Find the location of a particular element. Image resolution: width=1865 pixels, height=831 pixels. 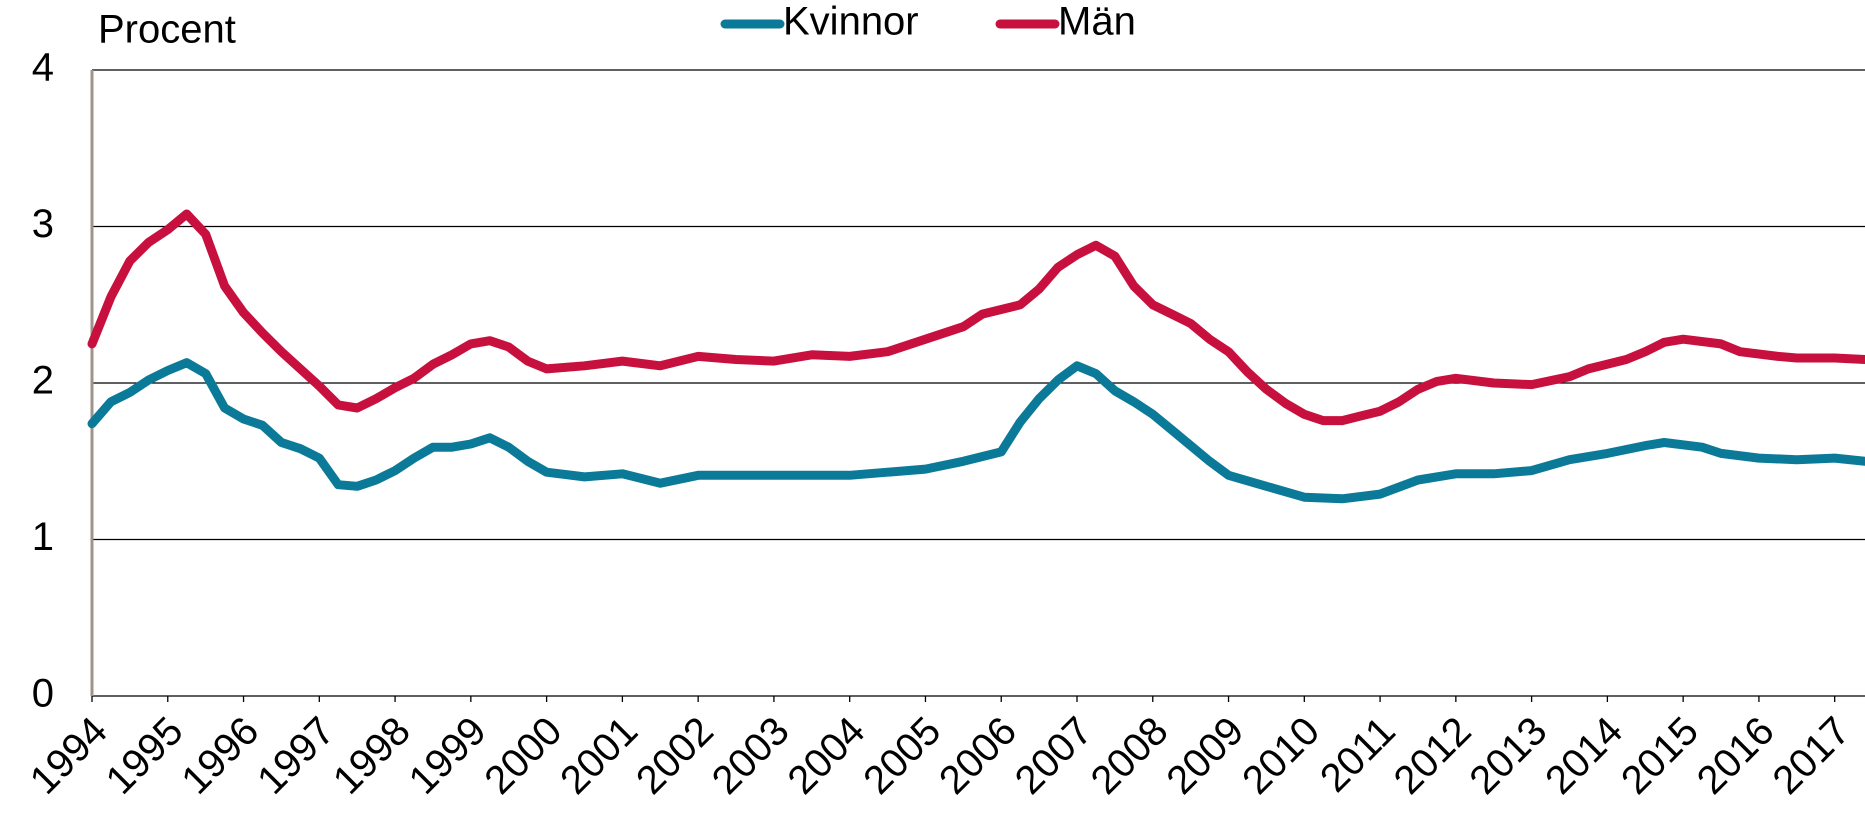

x-tick-label: 1995 is located at coordinates (145, 756).